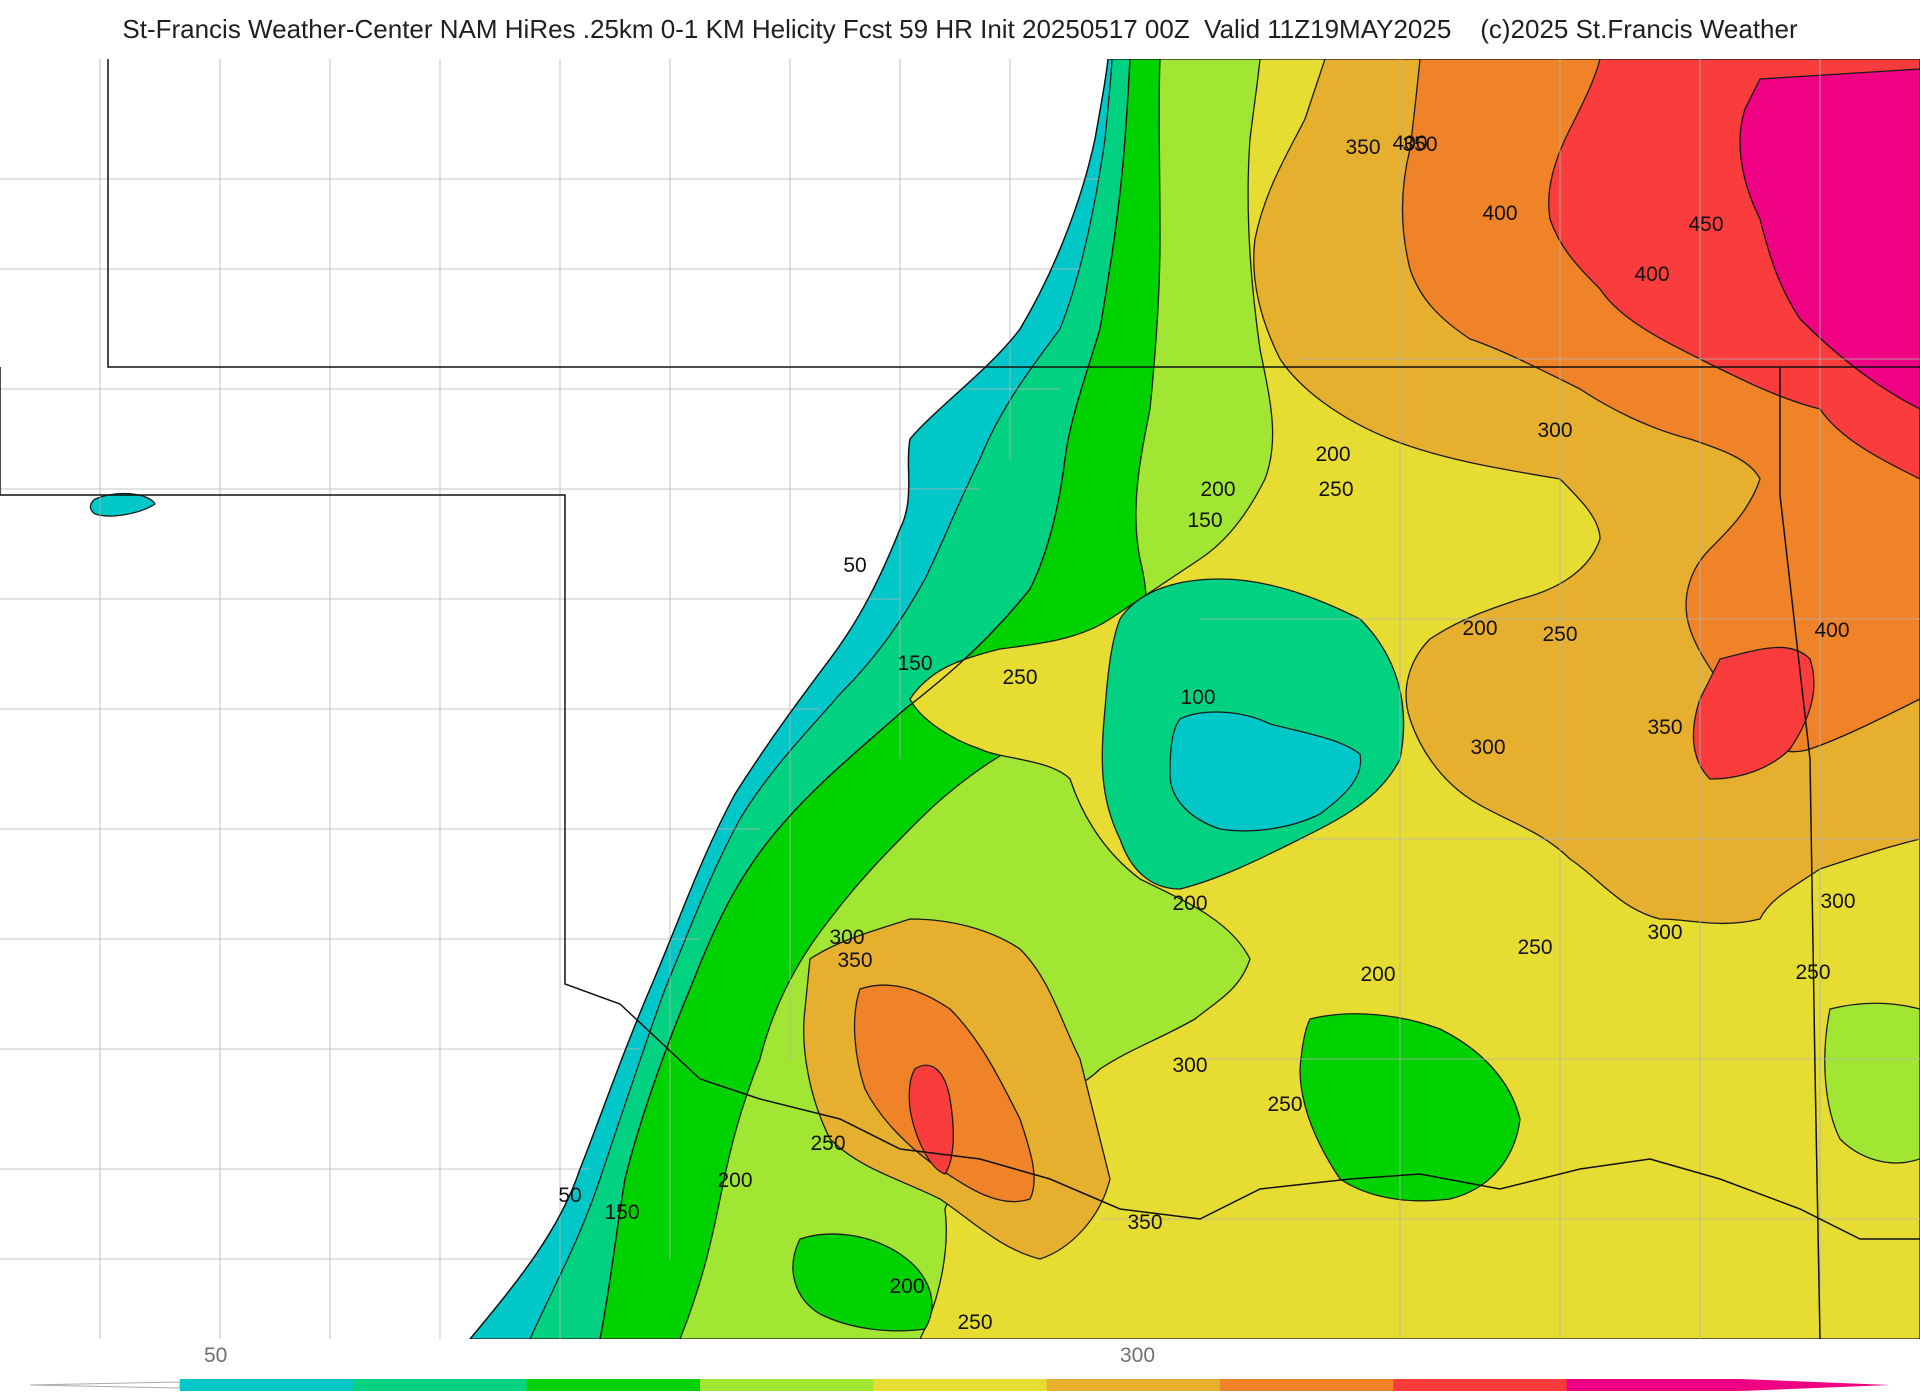  I want to click on helicity-peak-south, so click(931, 1119).